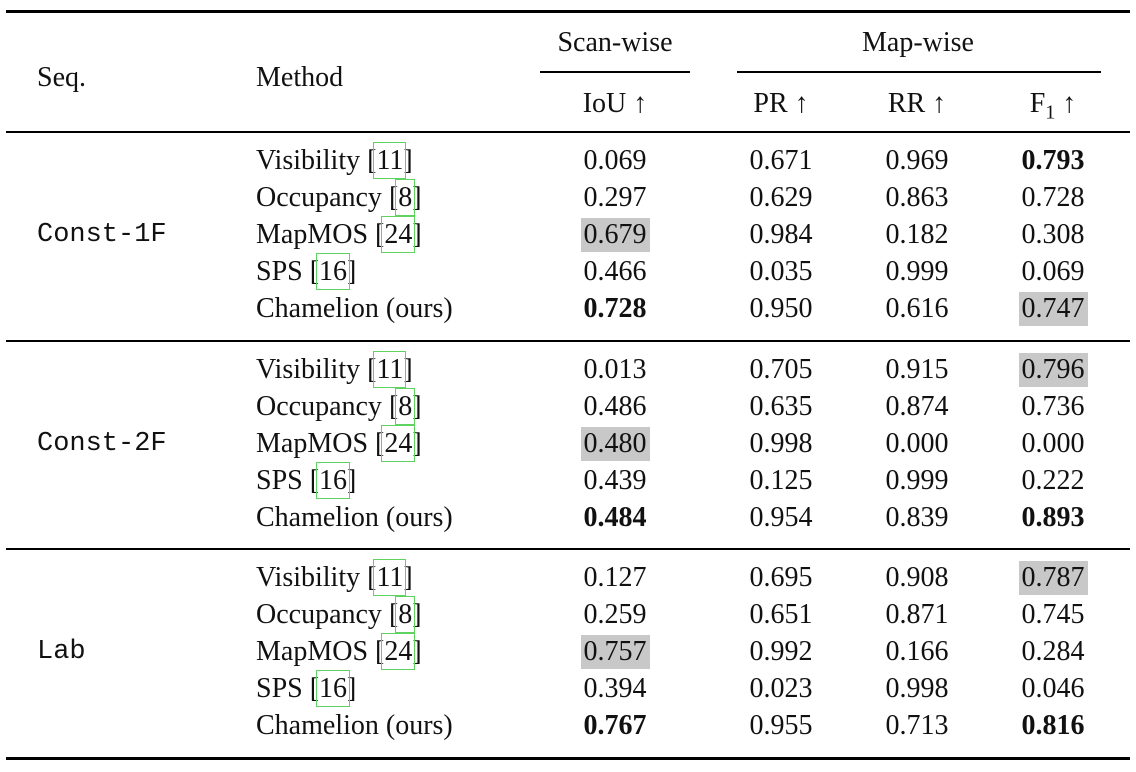  I want to click on cell-rr: 0.908, so click(917, 578).